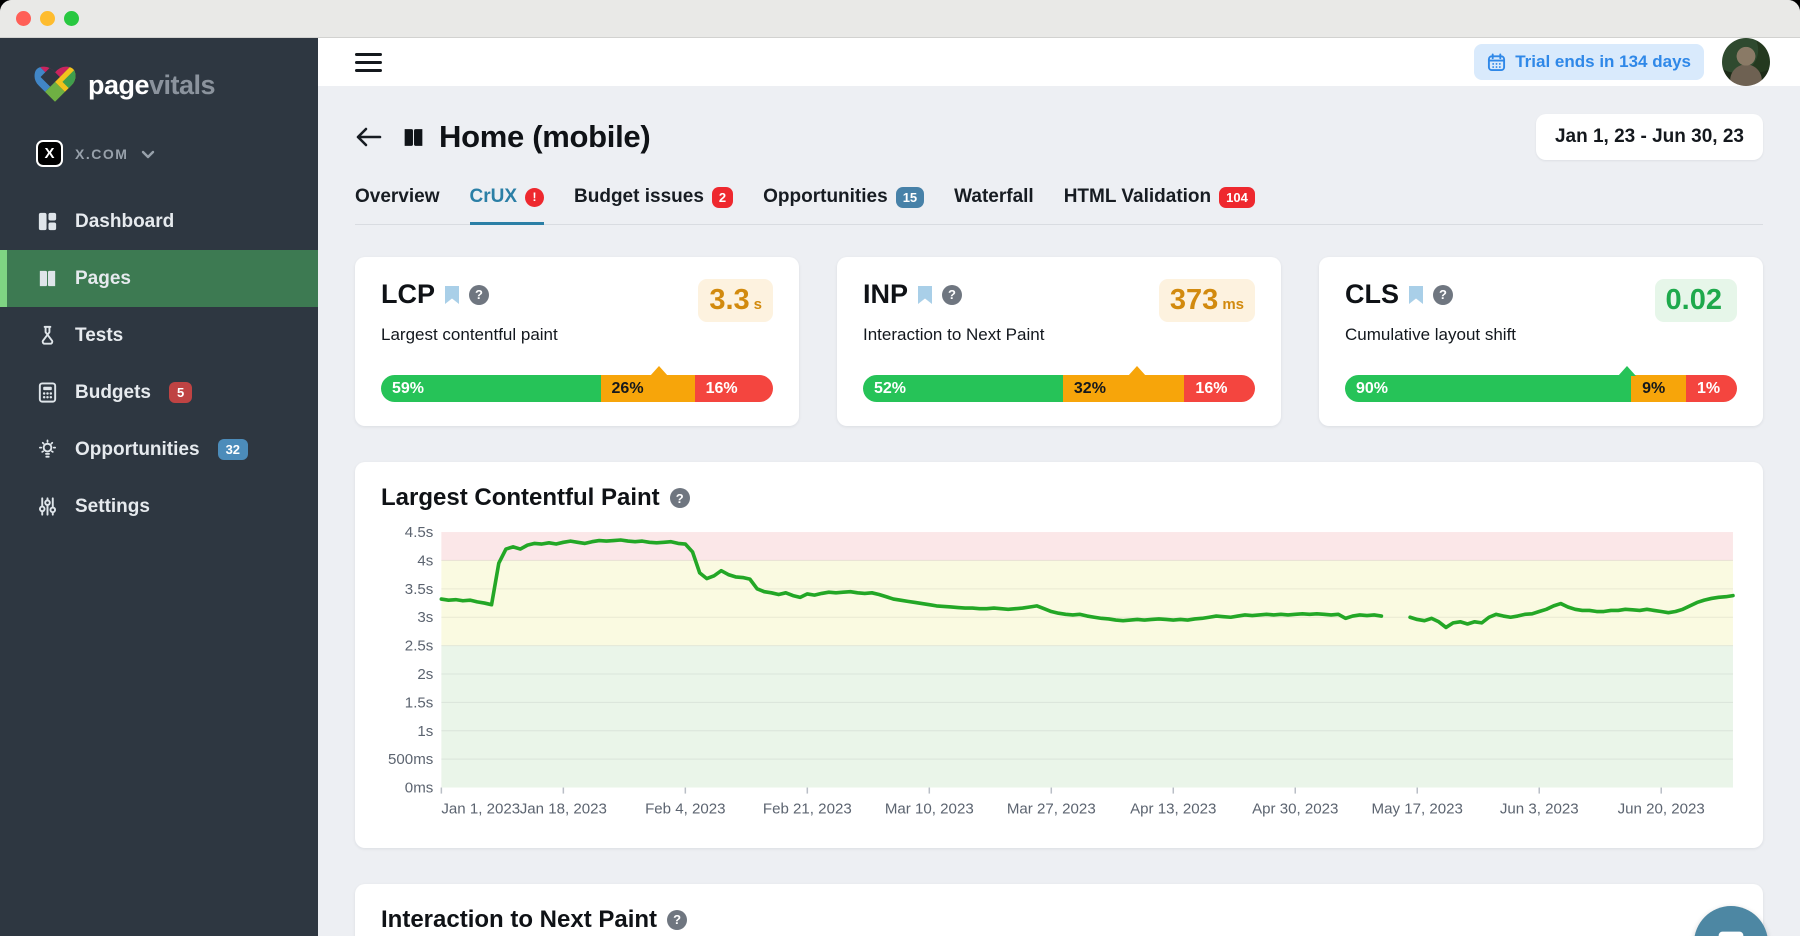  I want to click on svg-text: 4.5s, so click(419, 532).